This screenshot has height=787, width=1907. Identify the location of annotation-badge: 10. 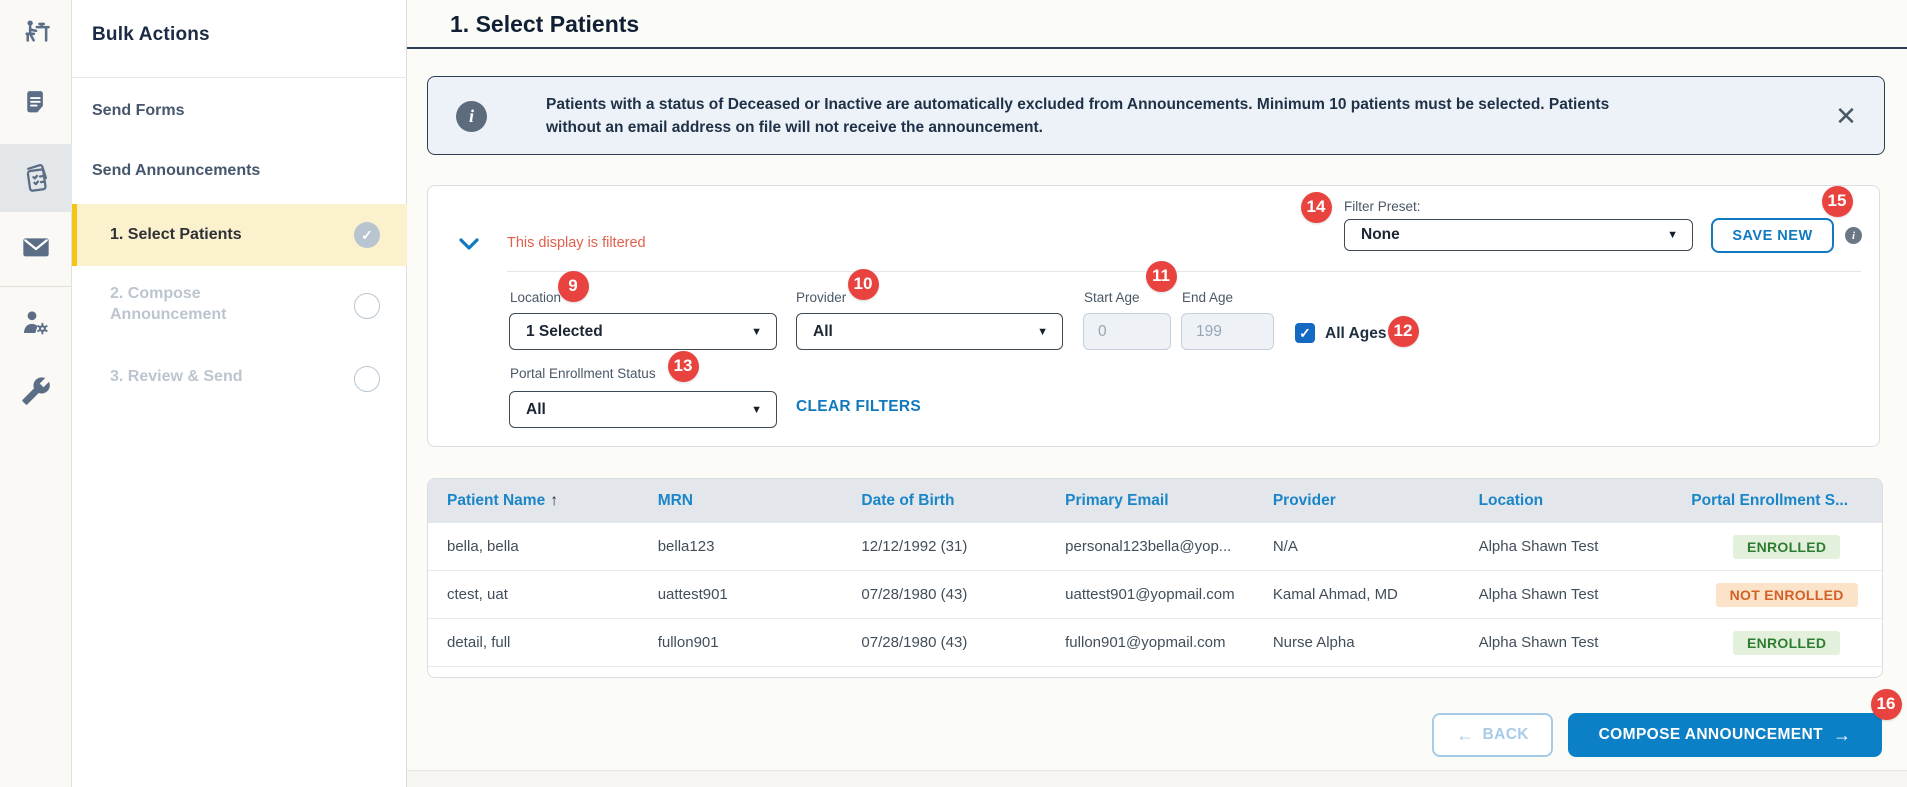
(863, 284).